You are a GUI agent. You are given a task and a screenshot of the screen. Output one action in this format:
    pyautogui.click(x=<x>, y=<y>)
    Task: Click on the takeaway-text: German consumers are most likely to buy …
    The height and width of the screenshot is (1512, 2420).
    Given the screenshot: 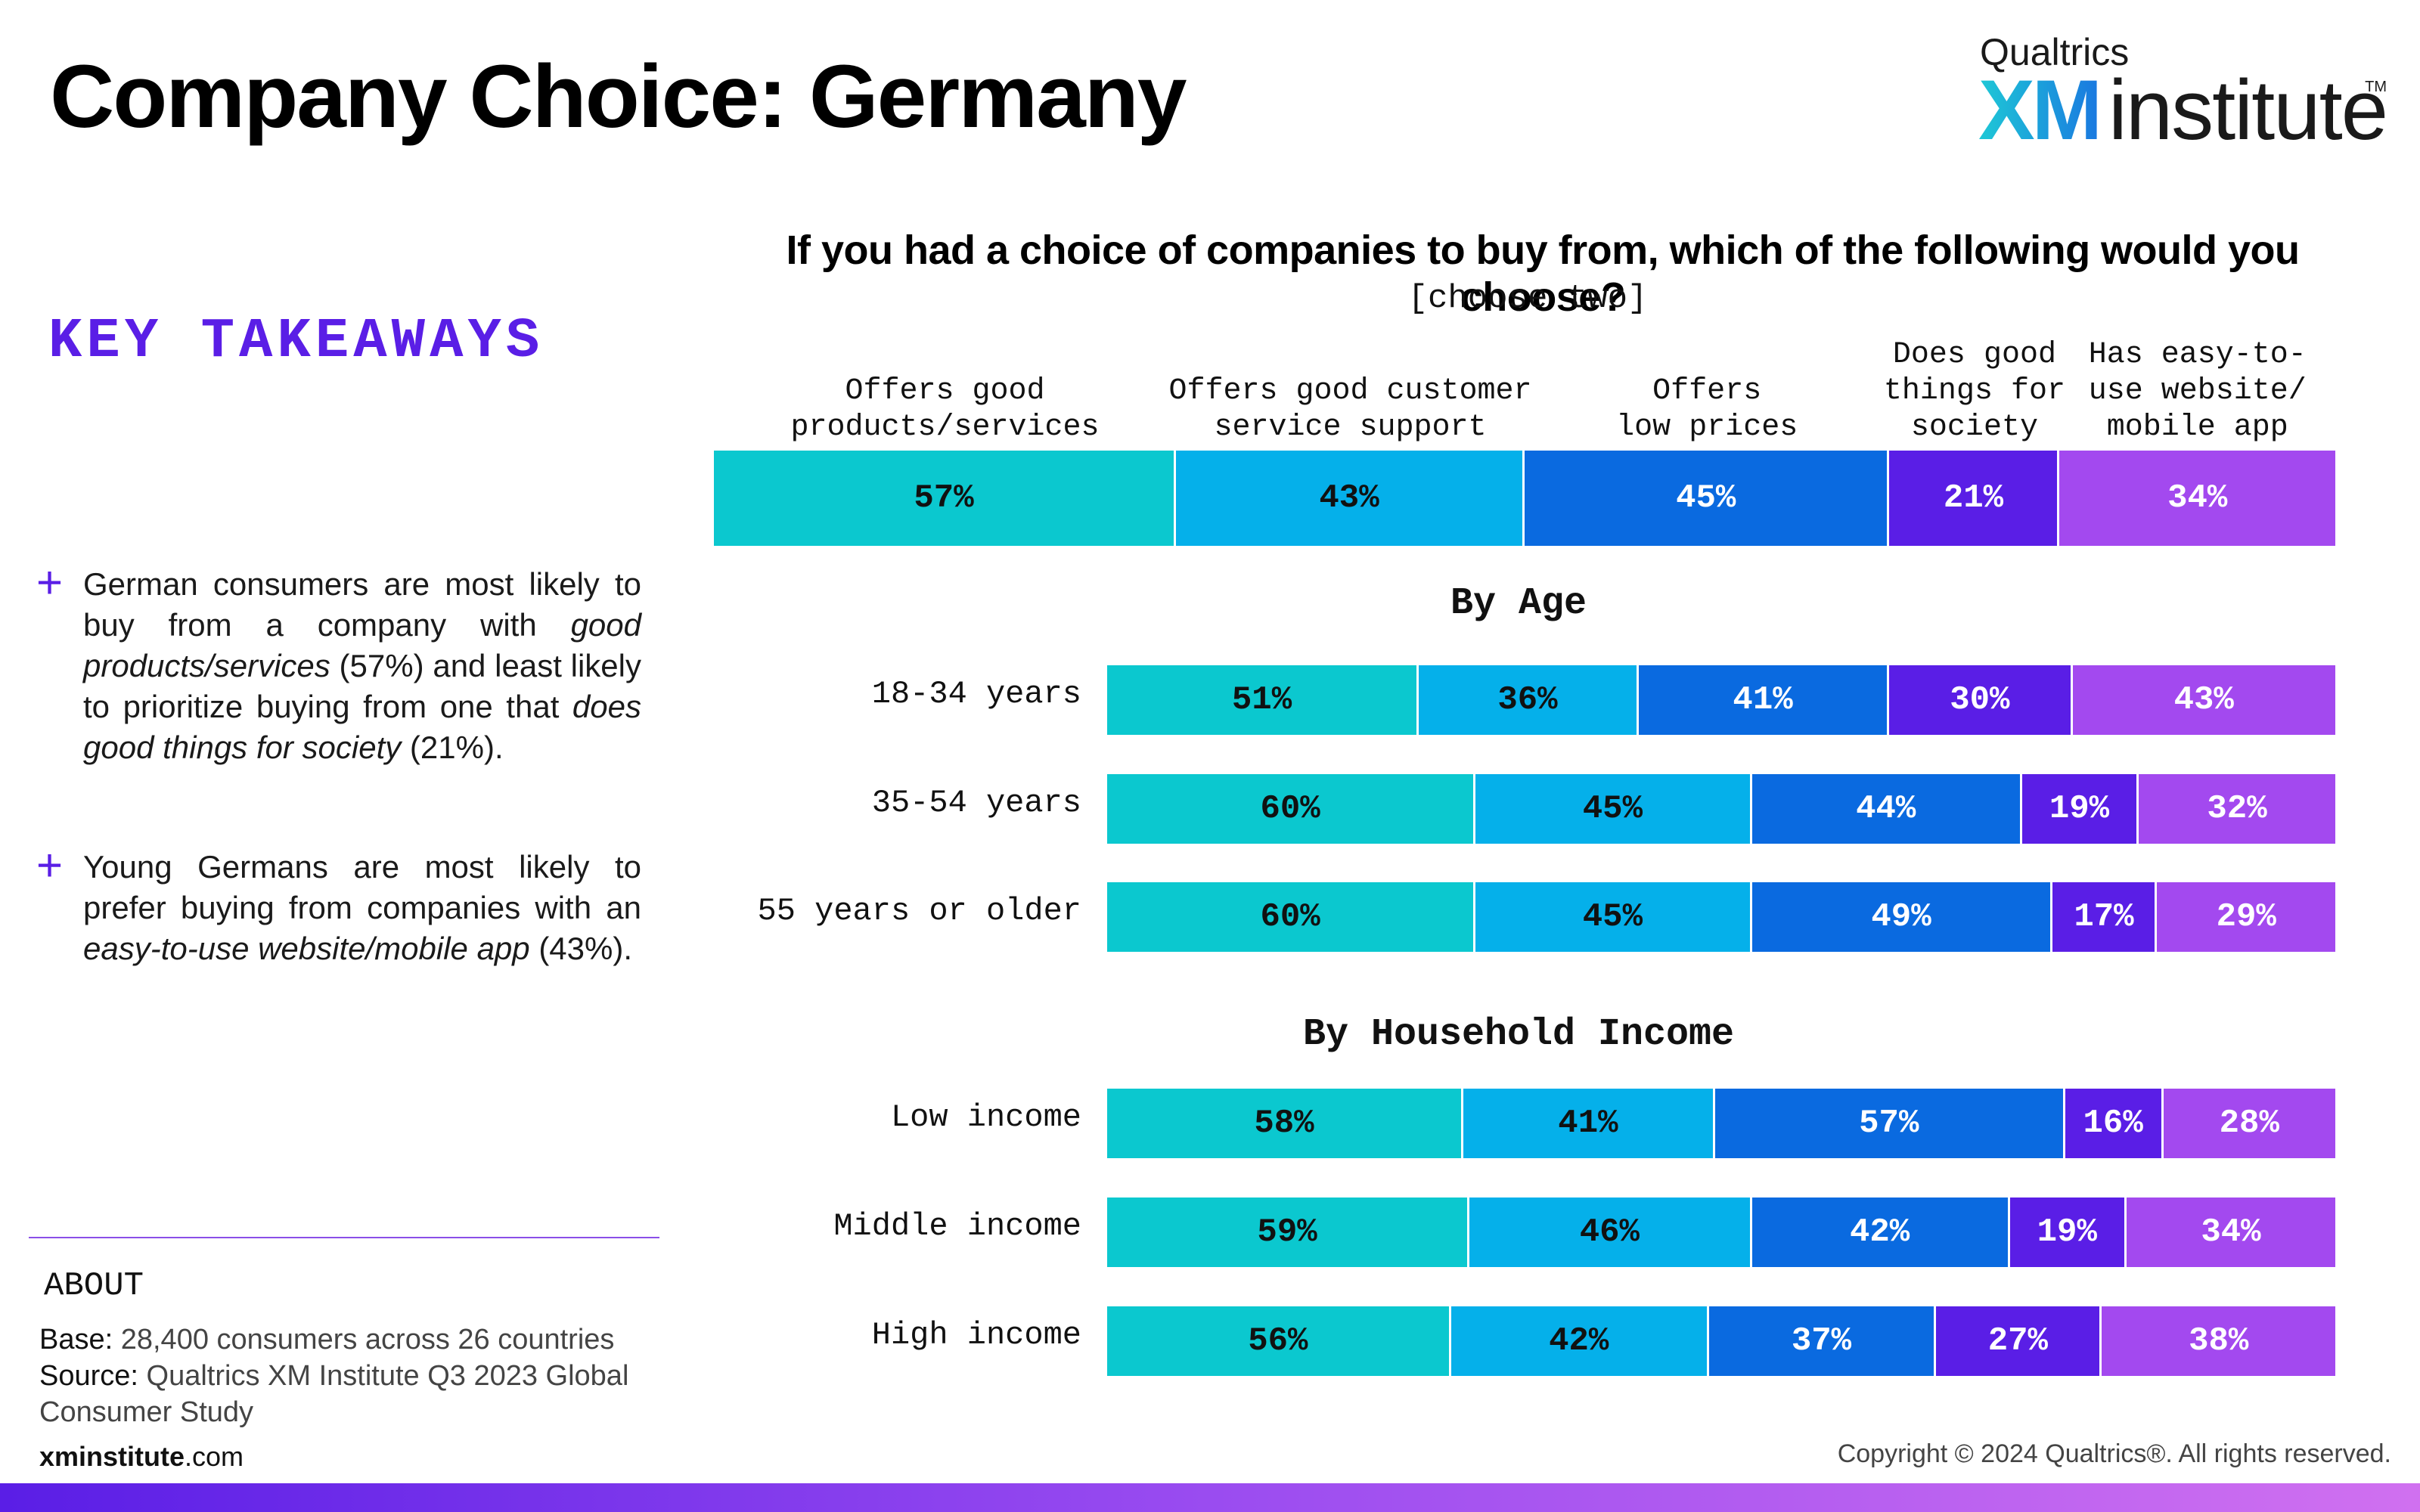 What is the action you would take?
    pyautogui.click(x=362, y=665)
    